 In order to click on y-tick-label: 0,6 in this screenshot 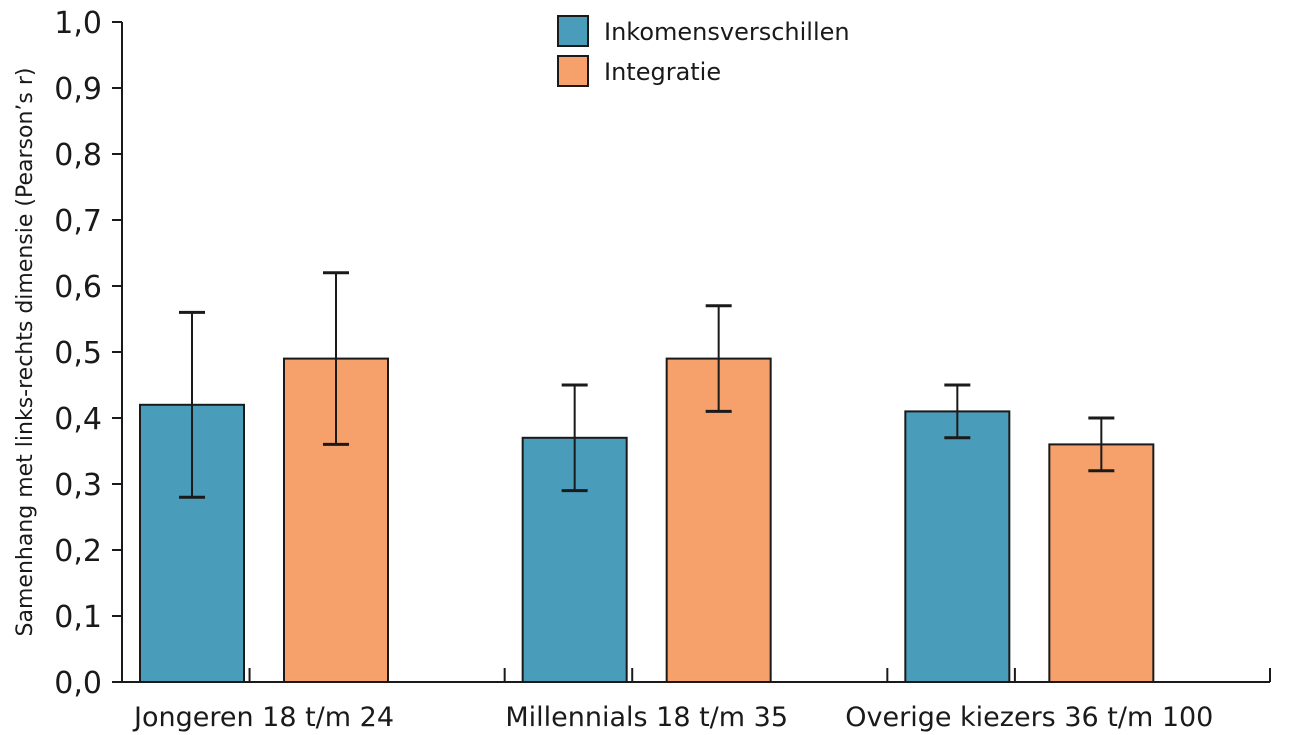, I will do `click(78, 287)`.